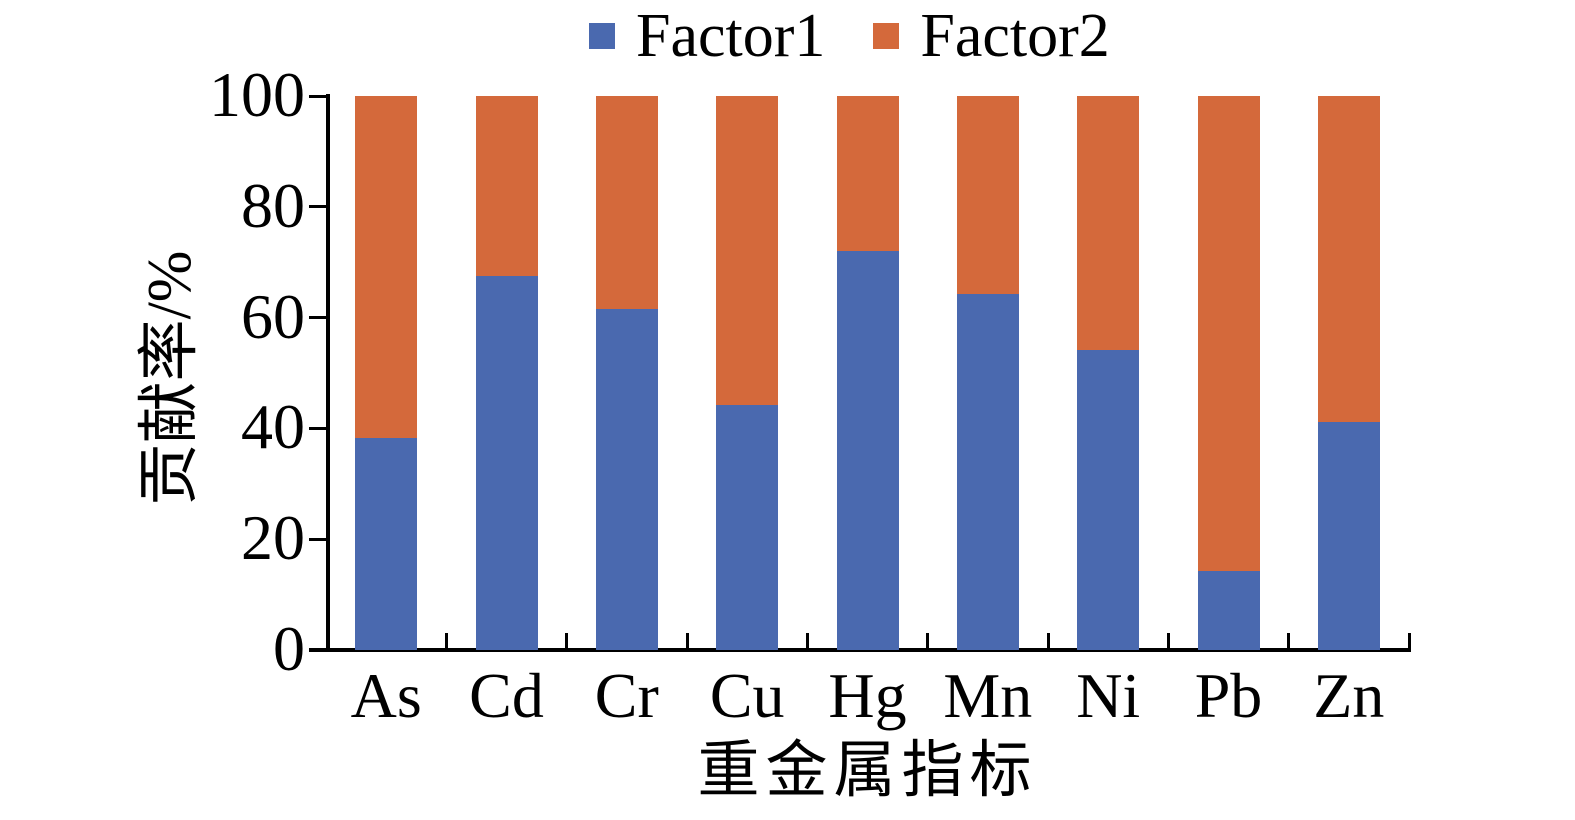  Describe the element at coordinates (867, 771) in the screenshot. I see `x-axis-title: 重金属指标` at that location.